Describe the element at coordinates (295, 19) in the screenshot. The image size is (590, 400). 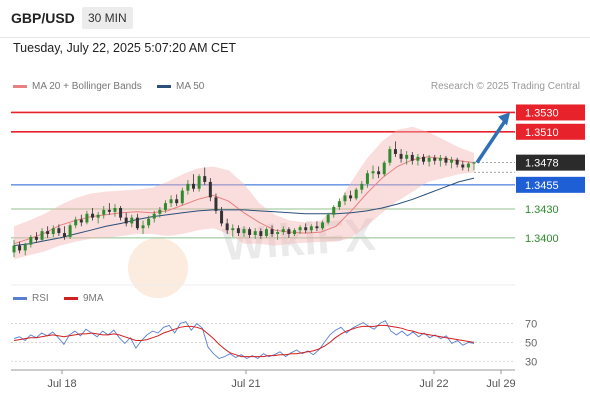
I see `header-bar: GBP/USD 30 MIN` at that location.